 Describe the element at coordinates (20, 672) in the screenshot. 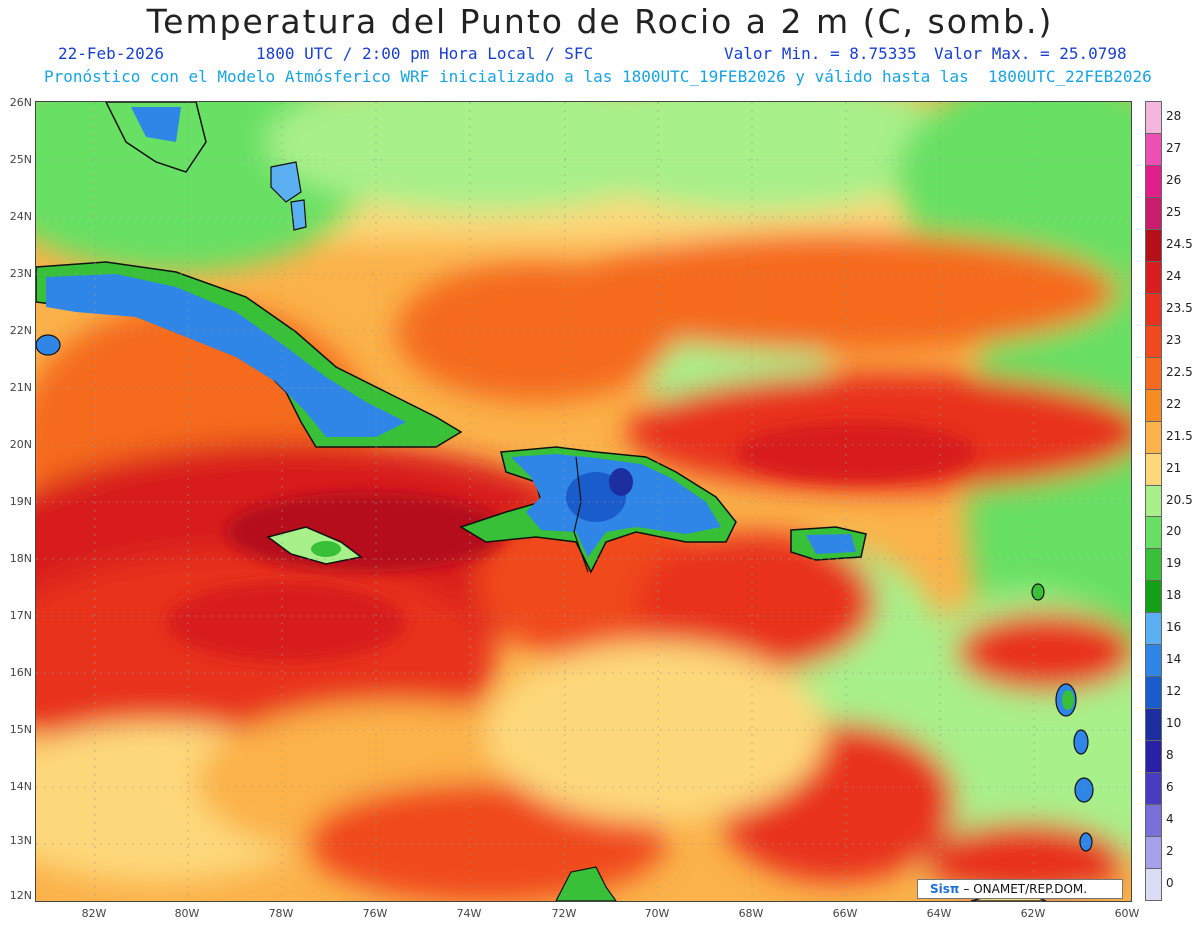

I see `lat-label-16n: 16N` at that location.